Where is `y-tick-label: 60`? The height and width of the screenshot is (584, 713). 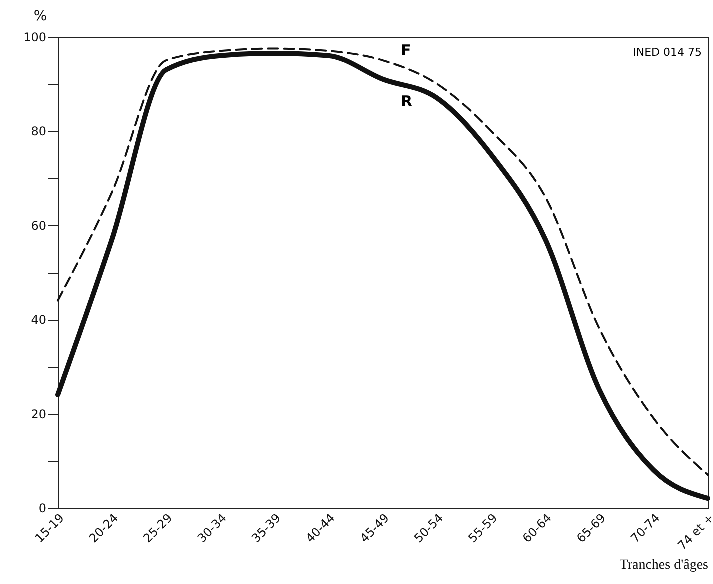 y-tick-label: 60 is located at coordinates (38, 225).